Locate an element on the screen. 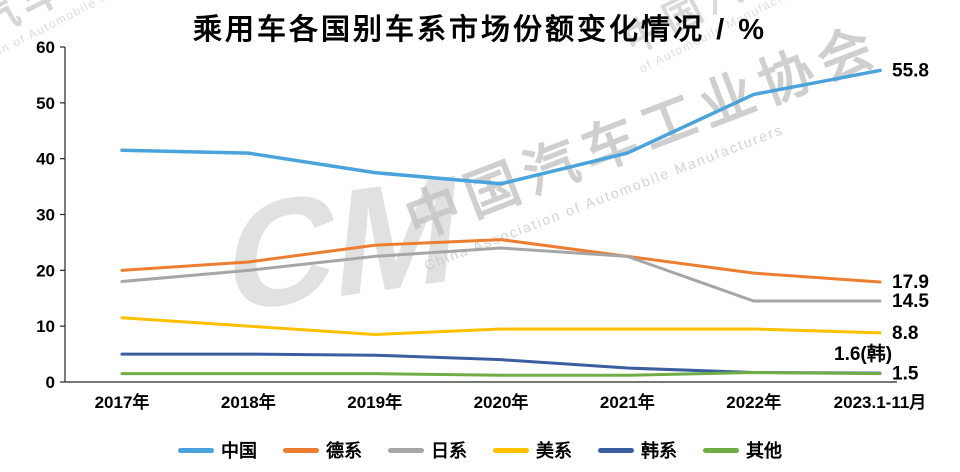 The height and width of the screenshot is (472, 960). x-tick-label: 2021年 is located at coordinates (627, 402).